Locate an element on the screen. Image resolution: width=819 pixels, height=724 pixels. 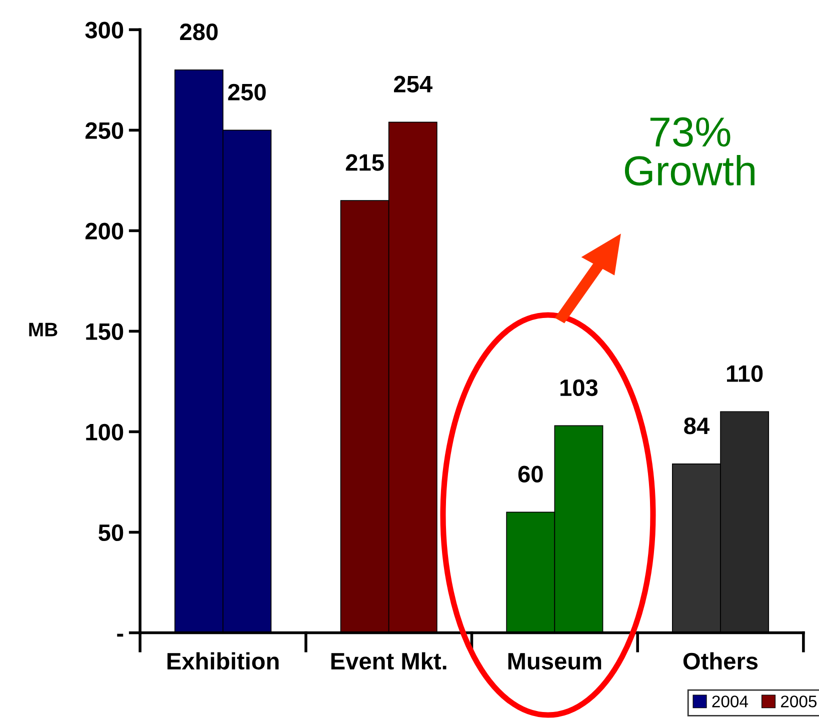
y-axis-title: MB is located at coordinates (43, 329).